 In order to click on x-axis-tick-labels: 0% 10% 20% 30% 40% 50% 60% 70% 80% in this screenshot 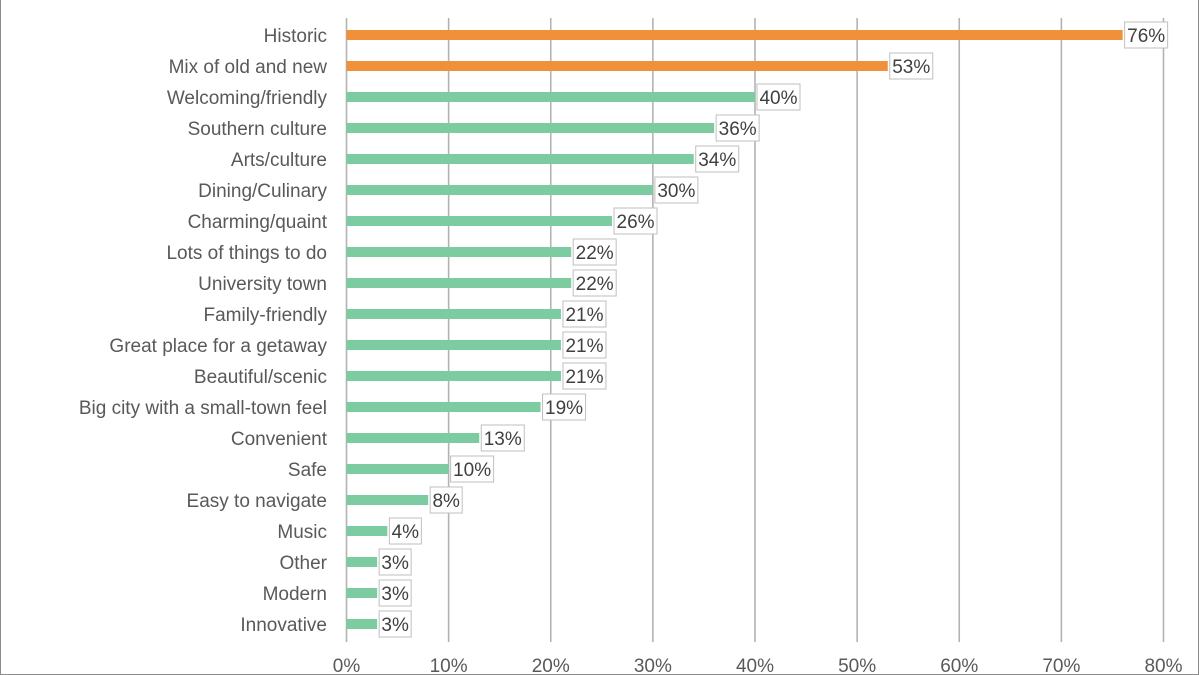, I will do `click(758, 665)`.